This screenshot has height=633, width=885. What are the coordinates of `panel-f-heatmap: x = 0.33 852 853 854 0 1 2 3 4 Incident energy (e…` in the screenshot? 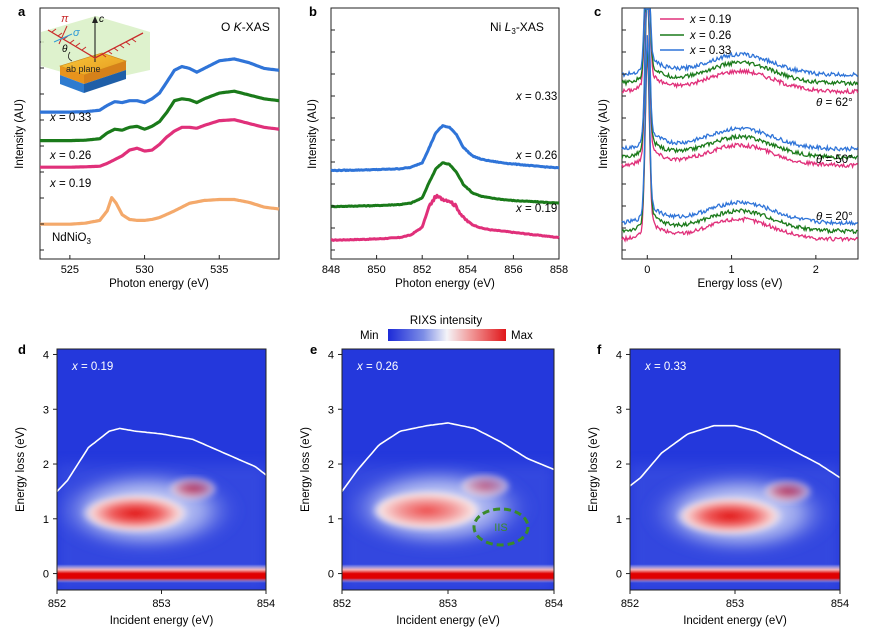 It's located at (718, 487).